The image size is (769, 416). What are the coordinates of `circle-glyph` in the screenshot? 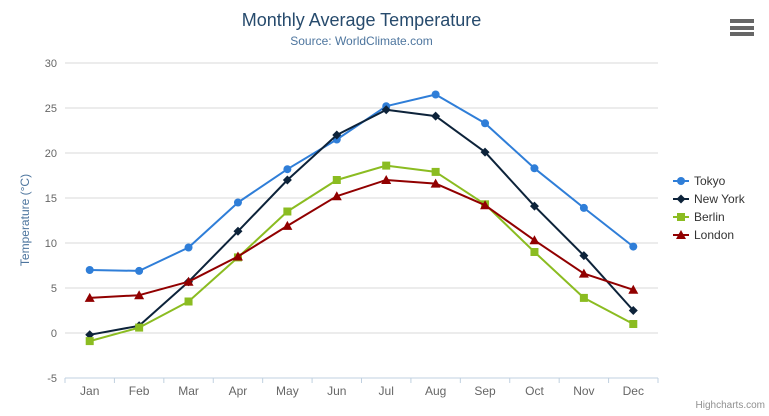 It's located at (681, 181).